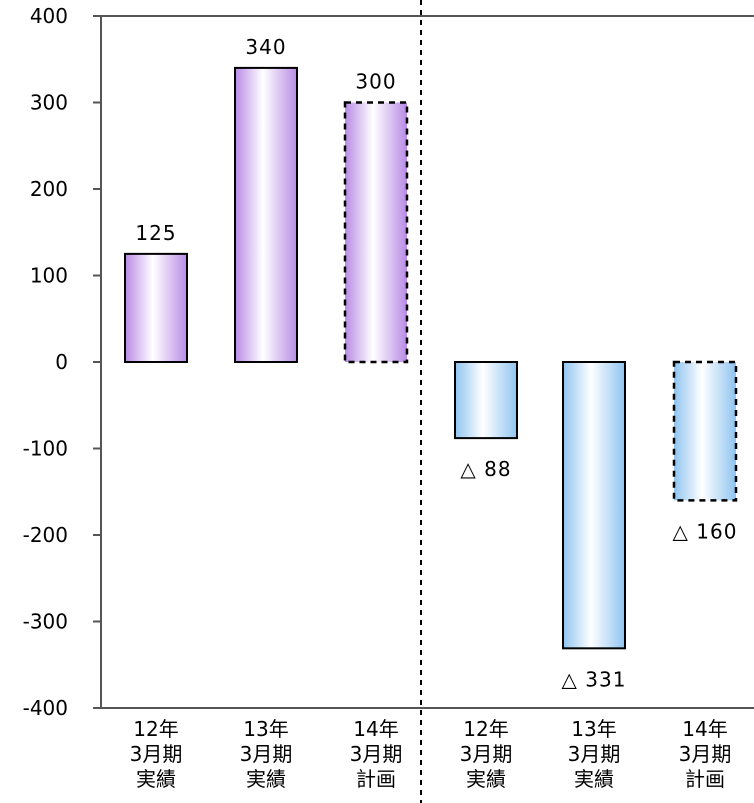 This screenshot has width=754, height=803. I want to click on y-tick-label: 300, so click(49, 103).